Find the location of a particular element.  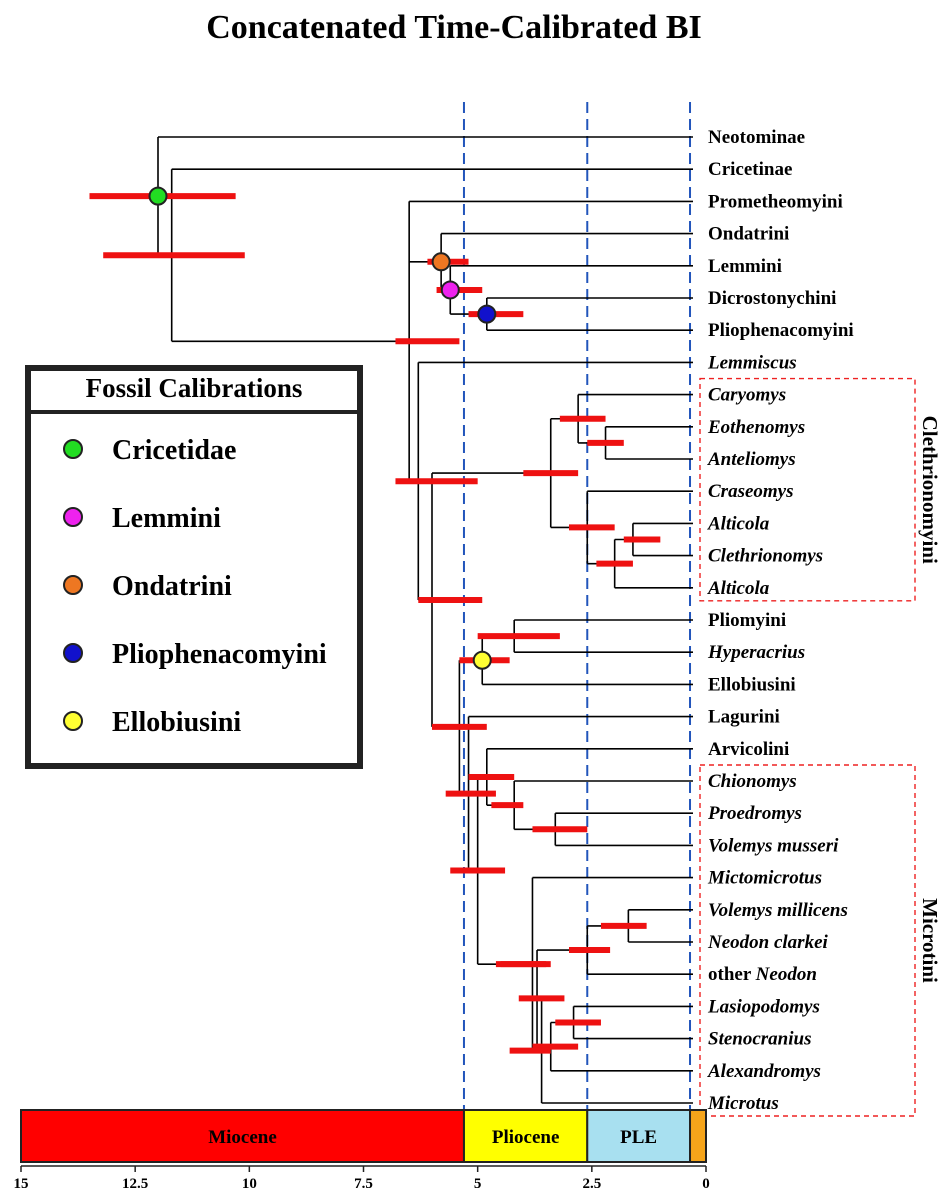

tip-label: Clethrionomys is located at coordinates (765, 556).